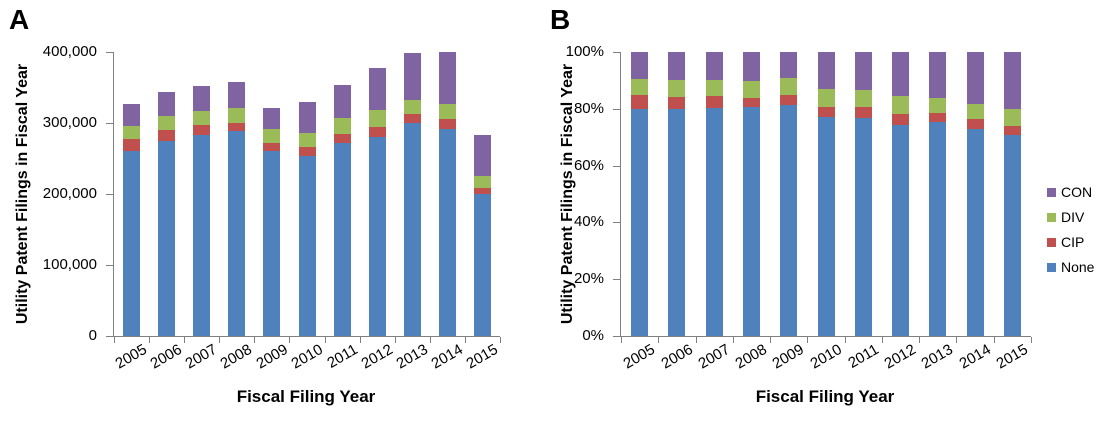  I want to click on bar-segment-cip-2015, so click(1012, 131).